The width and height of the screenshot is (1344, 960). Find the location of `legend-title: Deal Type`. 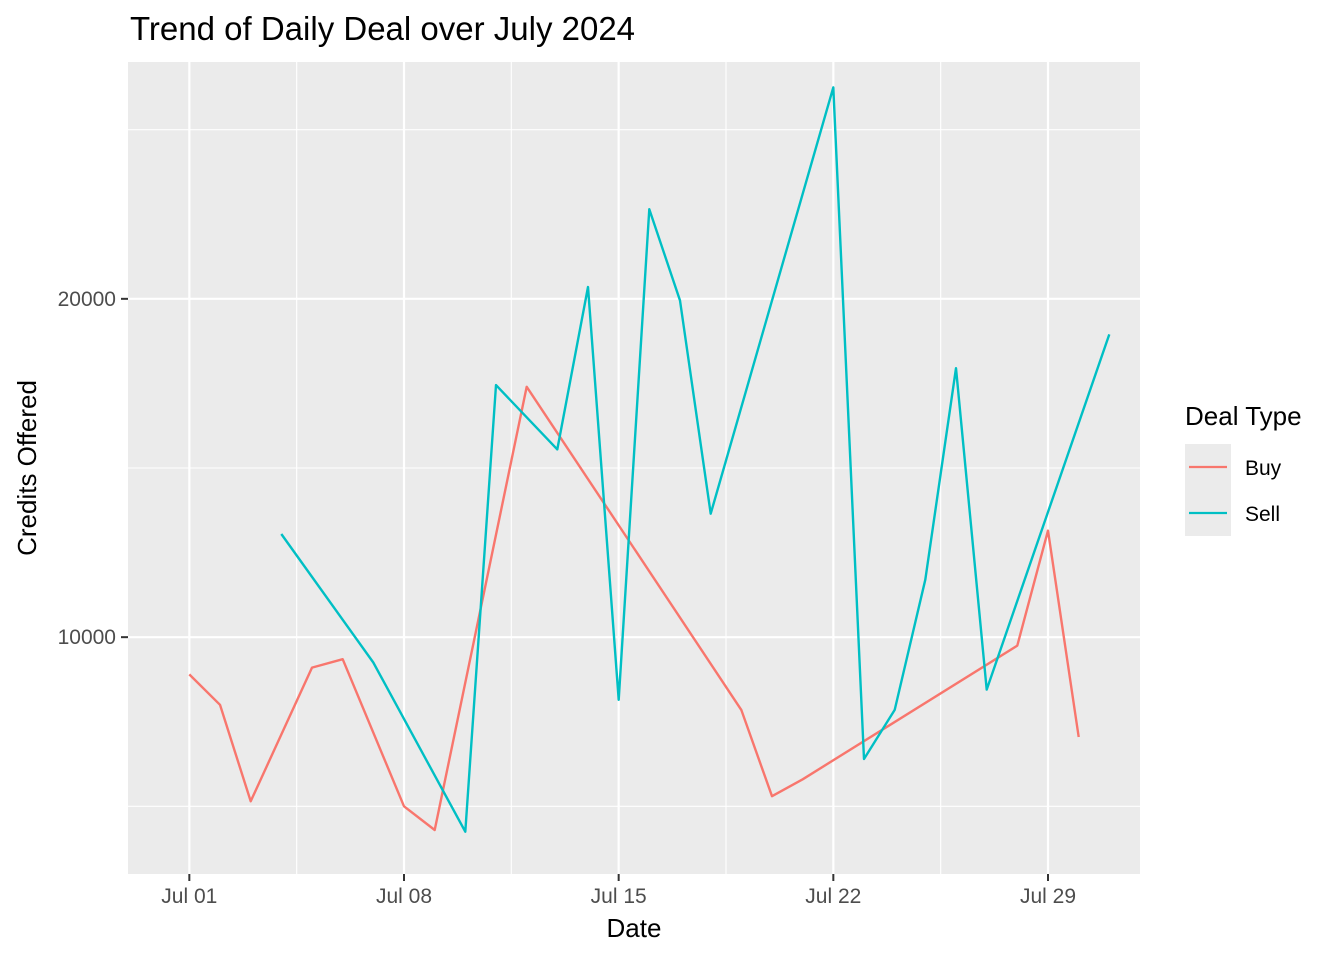

legend-title: Deal Type is located at coordinates (1243, 416).